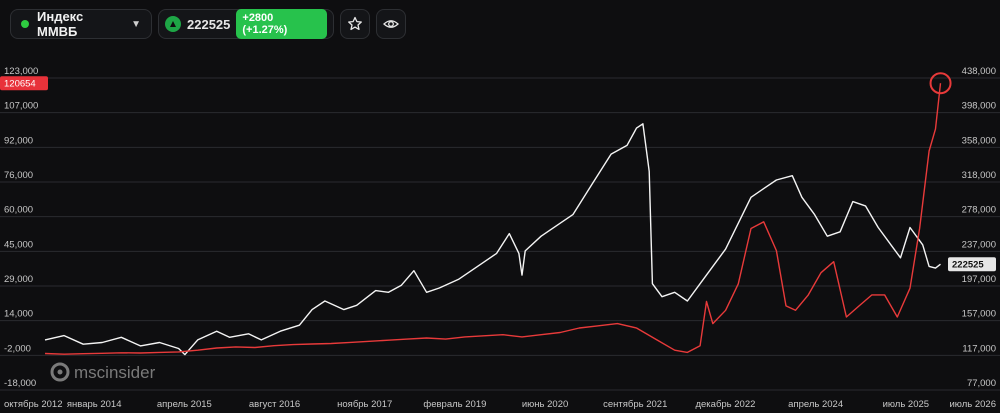 Image resolution: width=1000 pixels, height=413 pixels. I want to click on right-tick-label: 197,000, so click(979, 279).